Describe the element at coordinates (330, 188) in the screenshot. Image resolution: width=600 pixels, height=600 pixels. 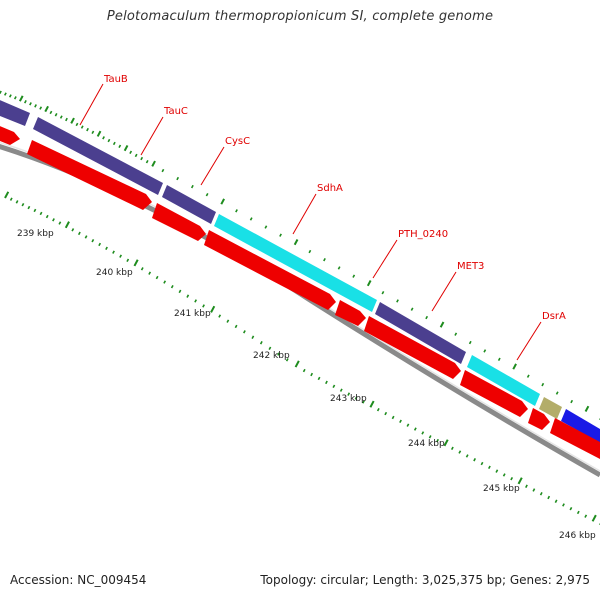
I see `gene-label-sdha: SdhA` at that location.